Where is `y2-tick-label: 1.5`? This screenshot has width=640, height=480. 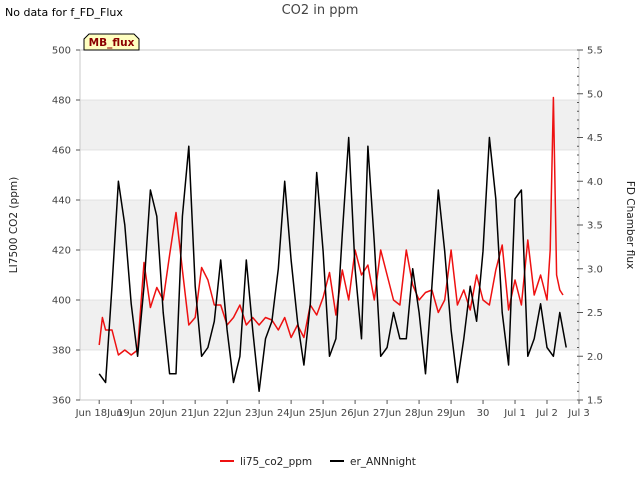
y2-tick-label: 1.5 is located at coordinates (595, 401).